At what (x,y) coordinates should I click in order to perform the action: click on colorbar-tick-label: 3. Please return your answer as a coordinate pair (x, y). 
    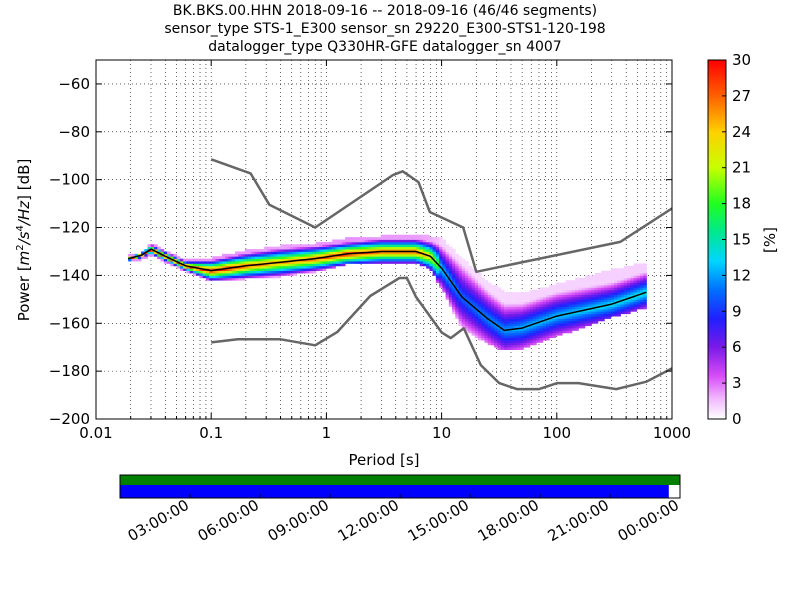
    Looking at the image, I should click on (737, 383).